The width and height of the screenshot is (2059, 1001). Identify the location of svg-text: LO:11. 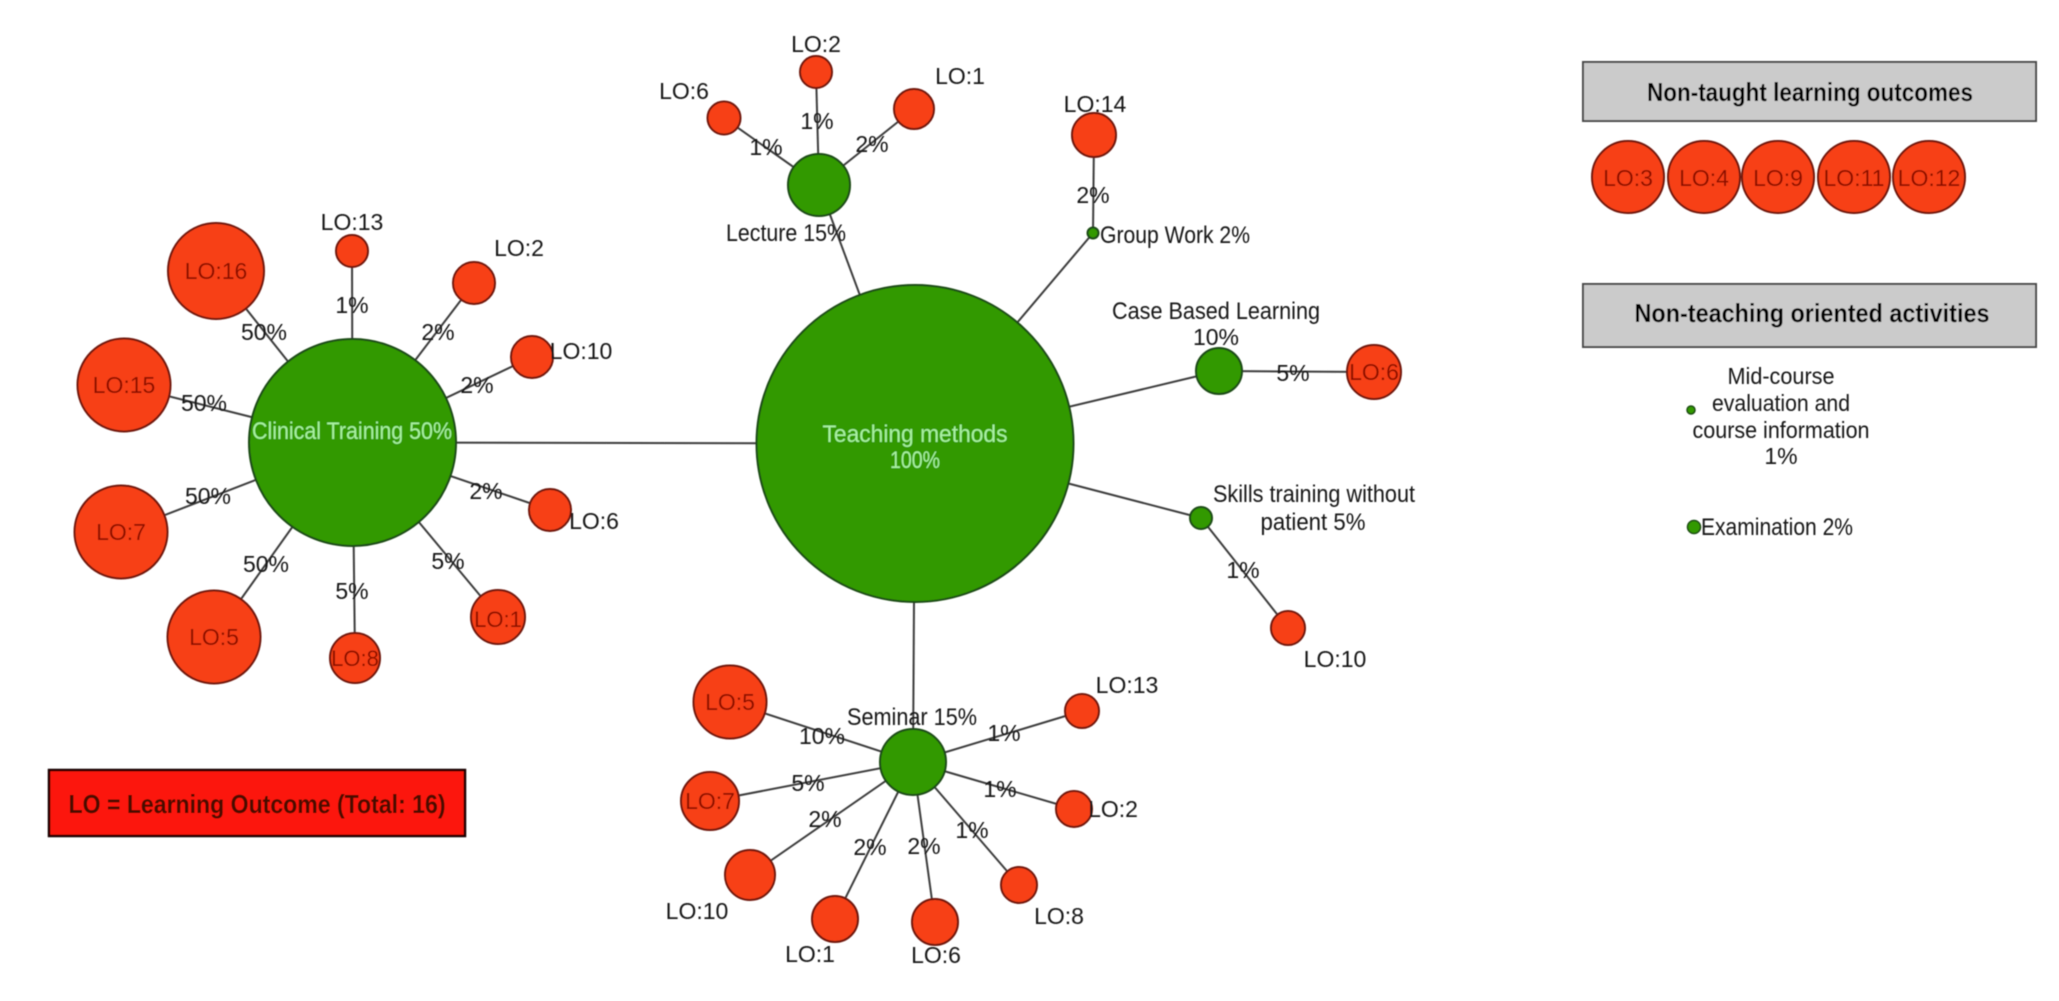
(1854, 178).